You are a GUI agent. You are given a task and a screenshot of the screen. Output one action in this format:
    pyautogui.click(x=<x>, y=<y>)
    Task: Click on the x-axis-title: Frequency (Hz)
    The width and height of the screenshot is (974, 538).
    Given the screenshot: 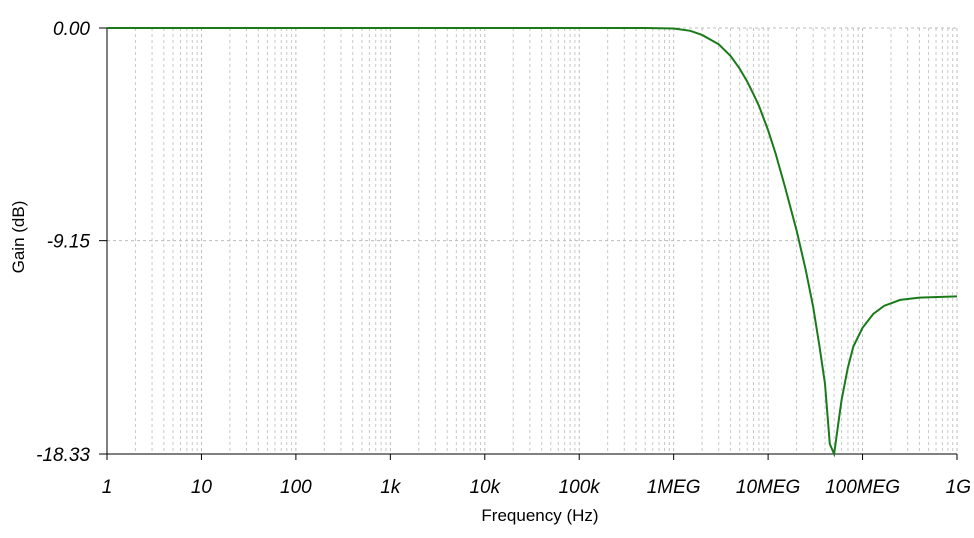 What is the action you would take?
    pyautogui.click(x=539, y=515)
    